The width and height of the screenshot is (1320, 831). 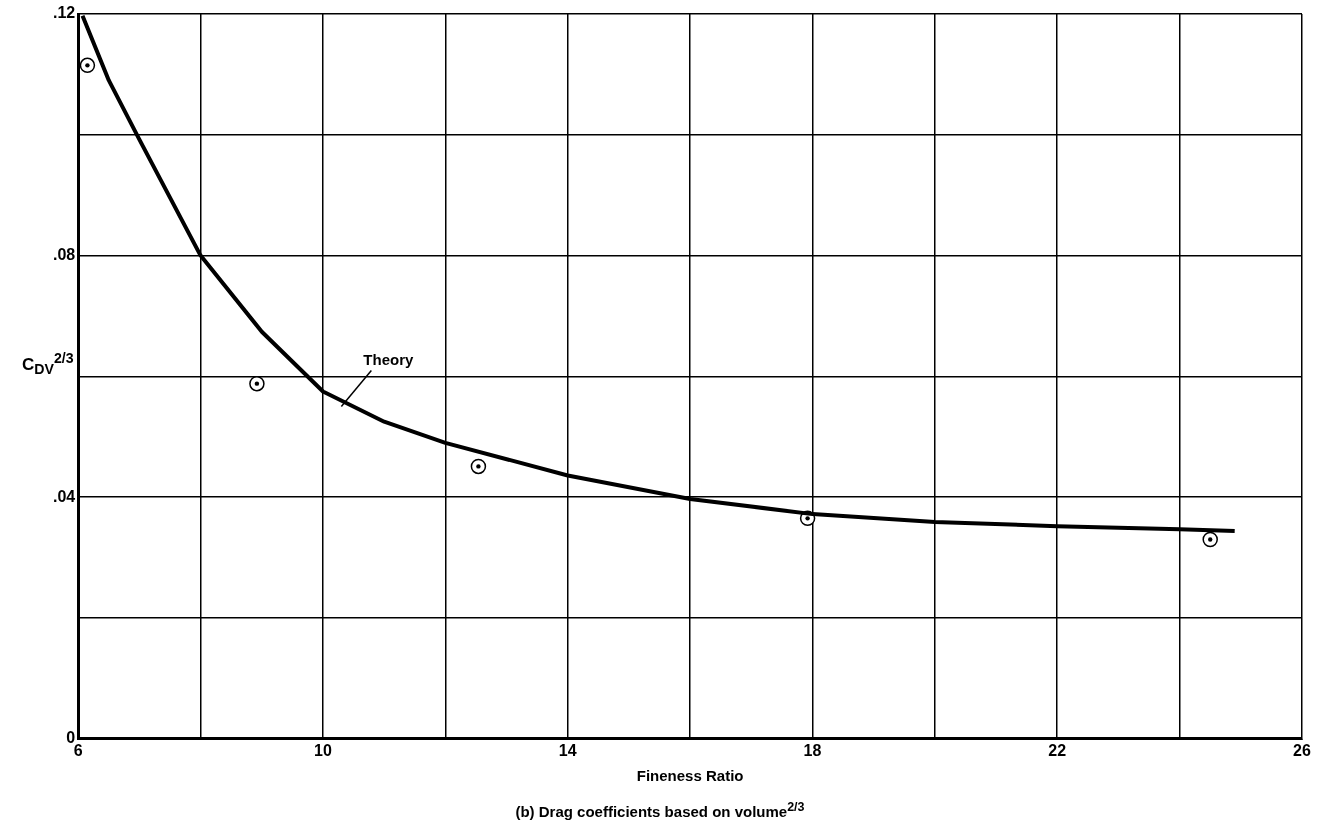 I want to click on y-tick-label: .08, so click(x=64, y=255).